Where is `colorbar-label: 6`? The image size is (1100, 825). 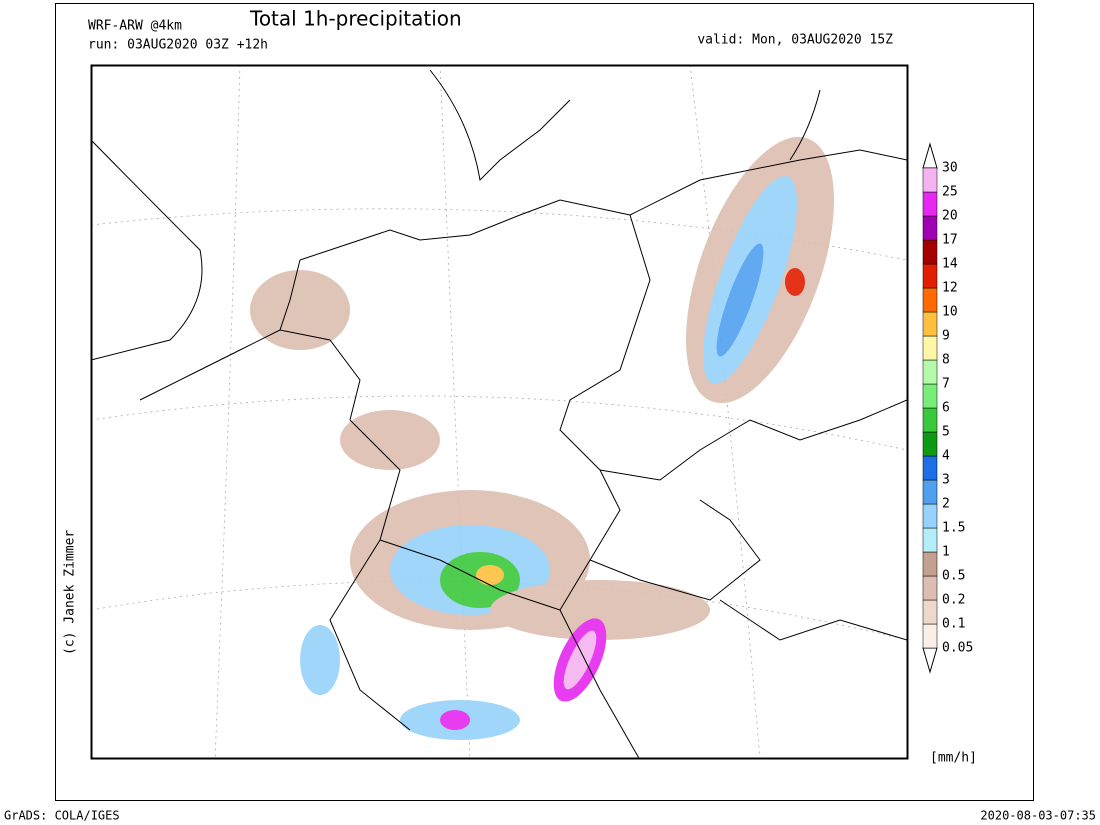
colorbar-label: 6 is located at coordinates (946, 408).